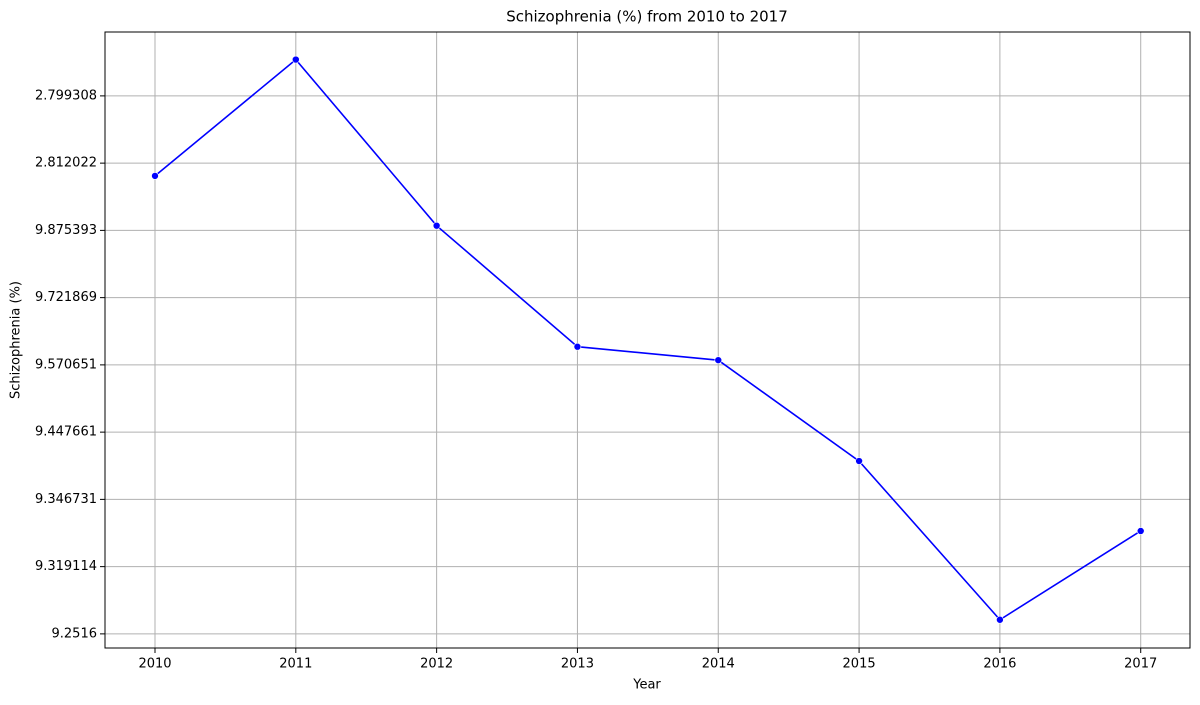  Describe the element at coordinates (647, 17) in the screenshot. I see `chart-title: Schizophrenia (%) from 2010 to 2017` at that location.